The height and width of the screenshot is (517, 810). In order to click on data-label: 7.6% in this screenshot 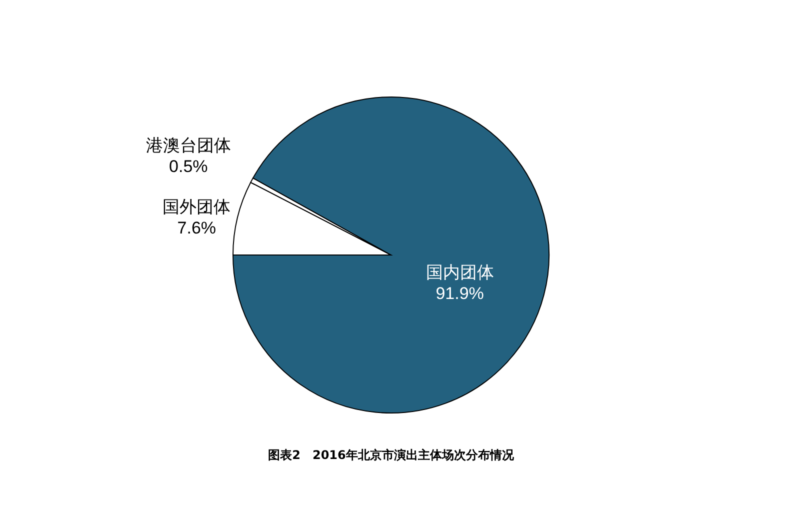, I will do `click(196, 228)`.